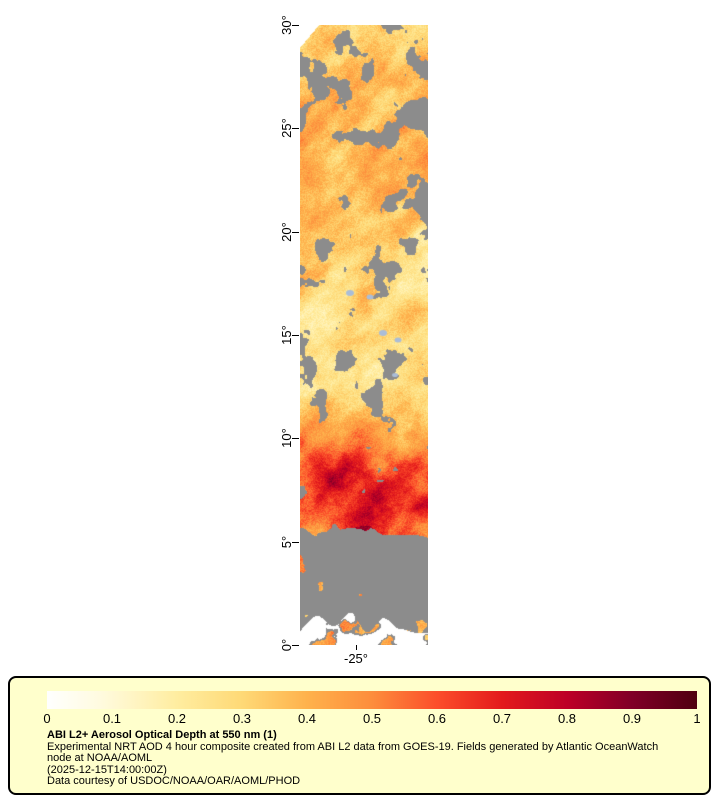 The height and width of the screenshot is (800, 720). I want to click on y-axis-tick-label: 0°, so click(286, 645).